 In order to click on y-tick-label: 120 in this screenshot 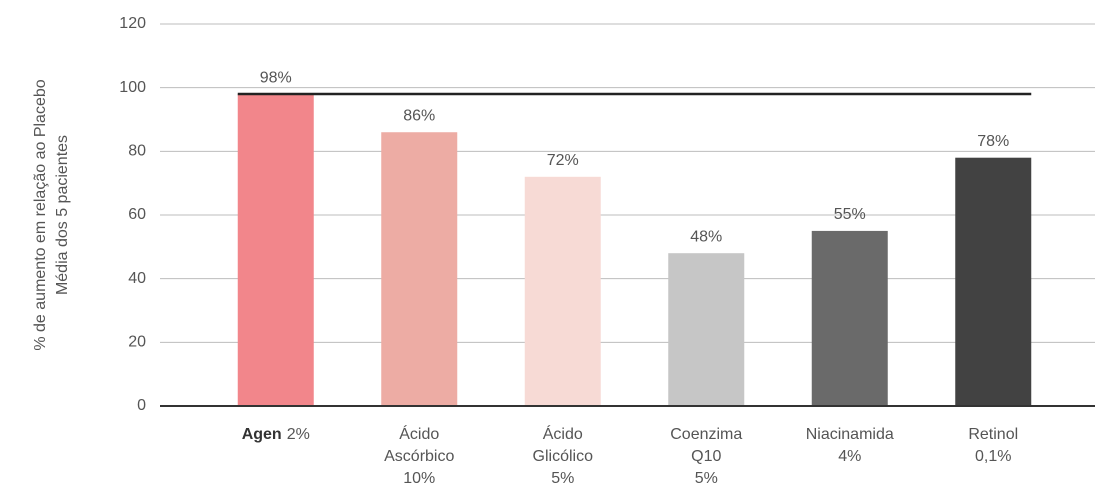, I will do `click(132, 23)`.